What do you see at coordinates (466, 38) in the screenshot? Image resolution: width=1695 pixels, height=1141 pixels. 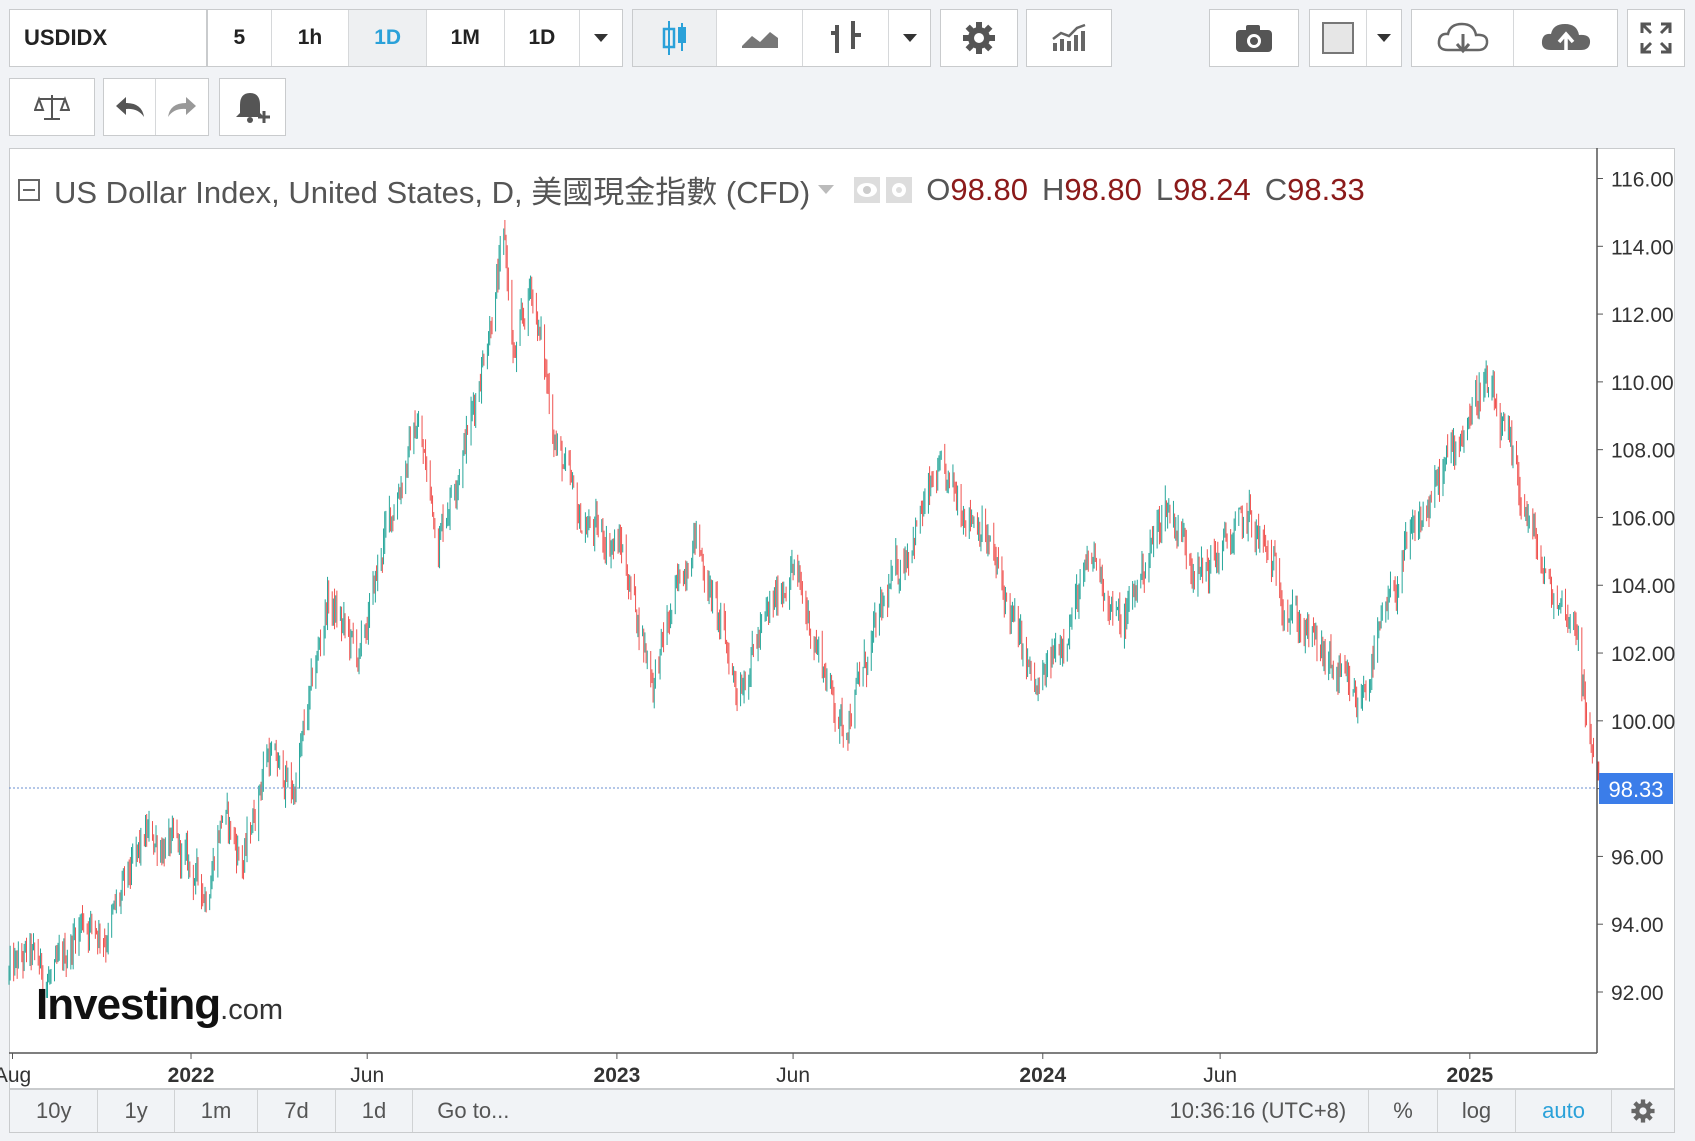 I see `interval-1m: 1M` at bounding box center [466, 38].